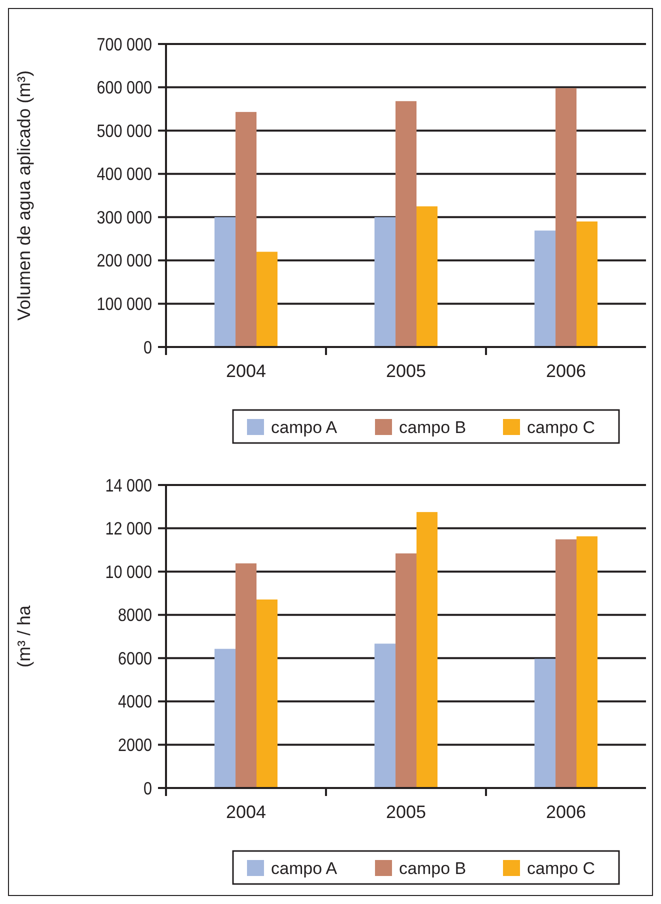 This screenshot has width=661, height=904. I want to click on y-axis-title: Volumen de agua aplicado (m³), so click(24, 195).